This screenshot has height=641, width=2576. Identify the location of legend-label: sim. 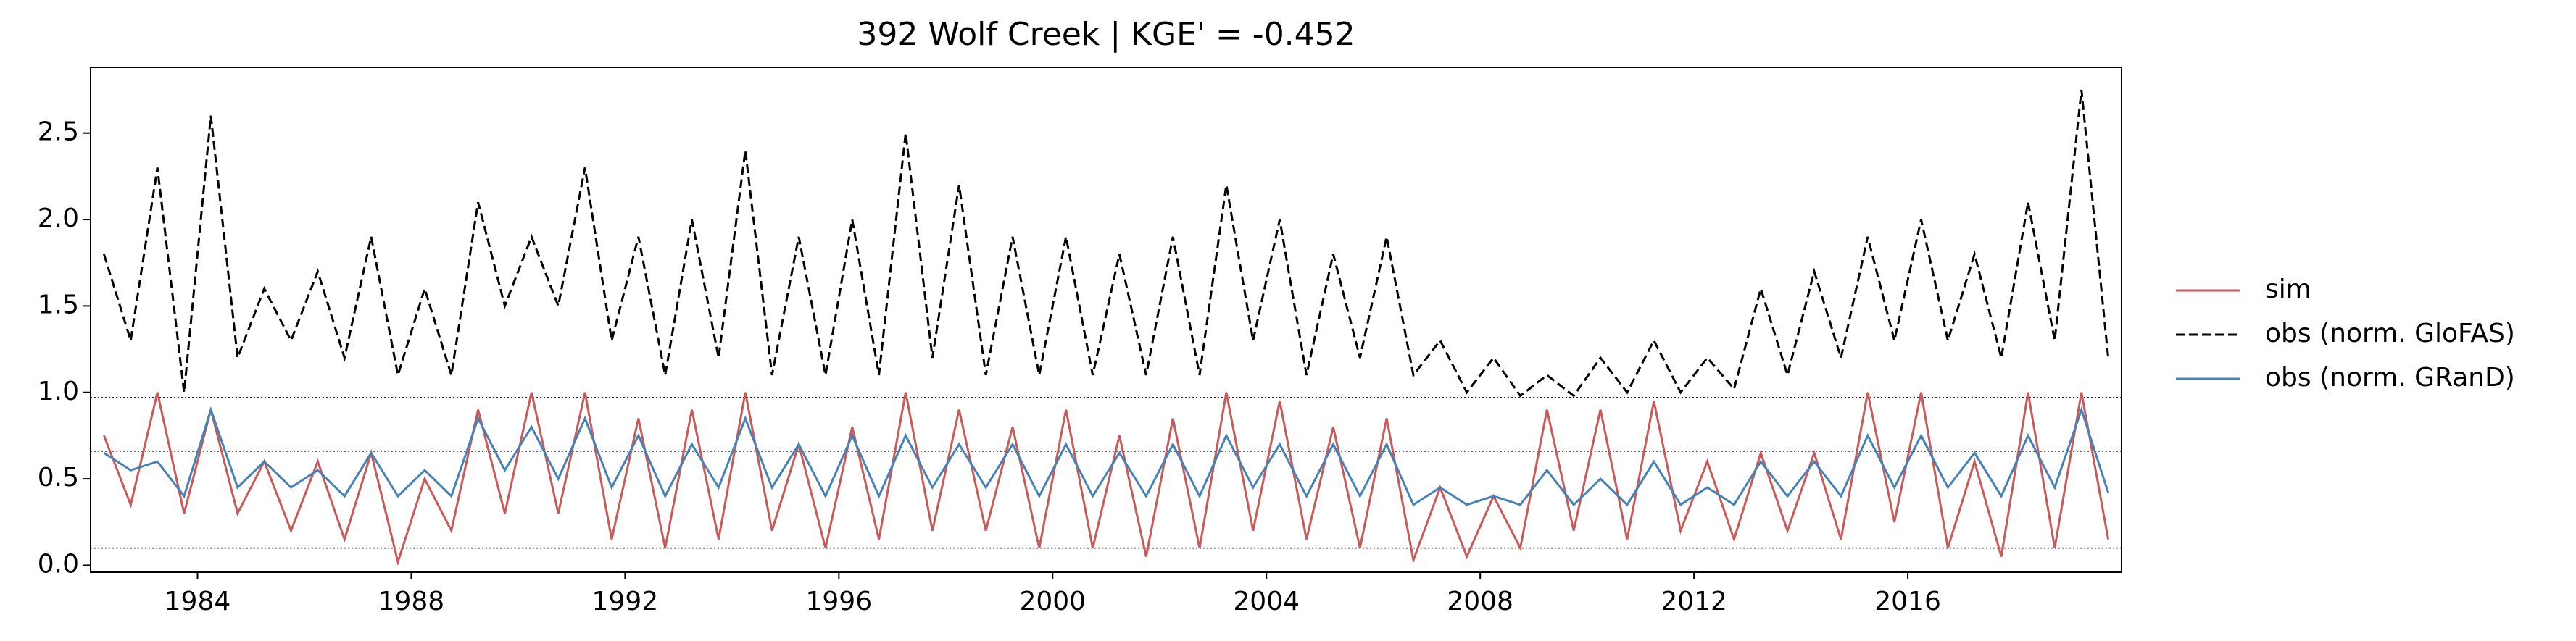
(2288, 289).